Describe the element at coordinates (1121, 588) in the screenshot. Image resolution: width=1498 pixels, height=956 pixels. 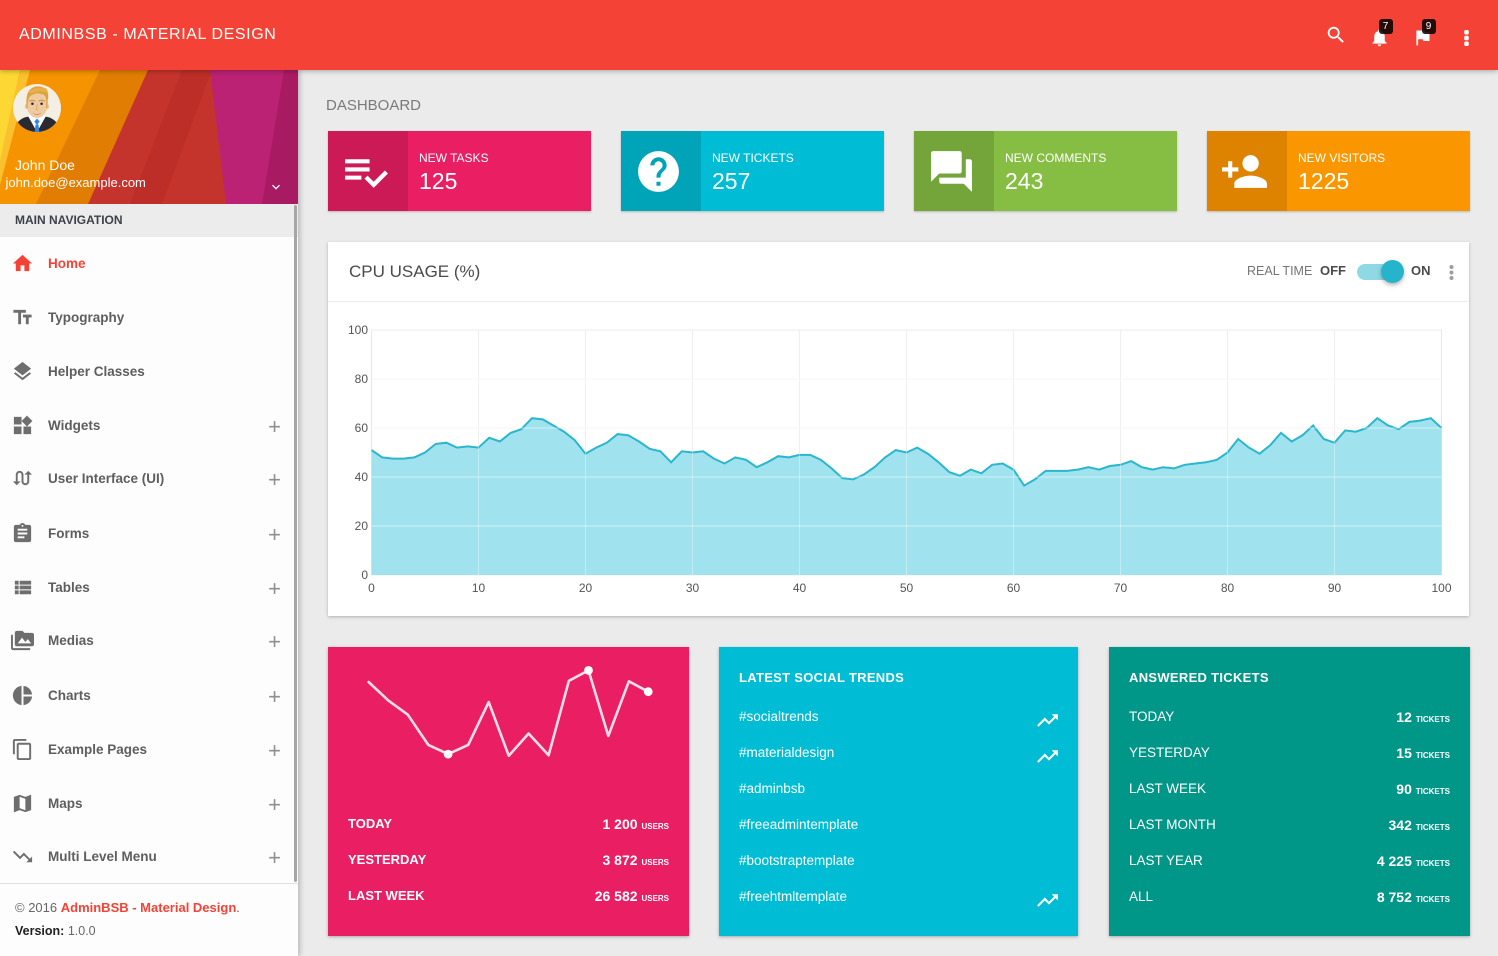
I see `svg-text: 70` at that location.